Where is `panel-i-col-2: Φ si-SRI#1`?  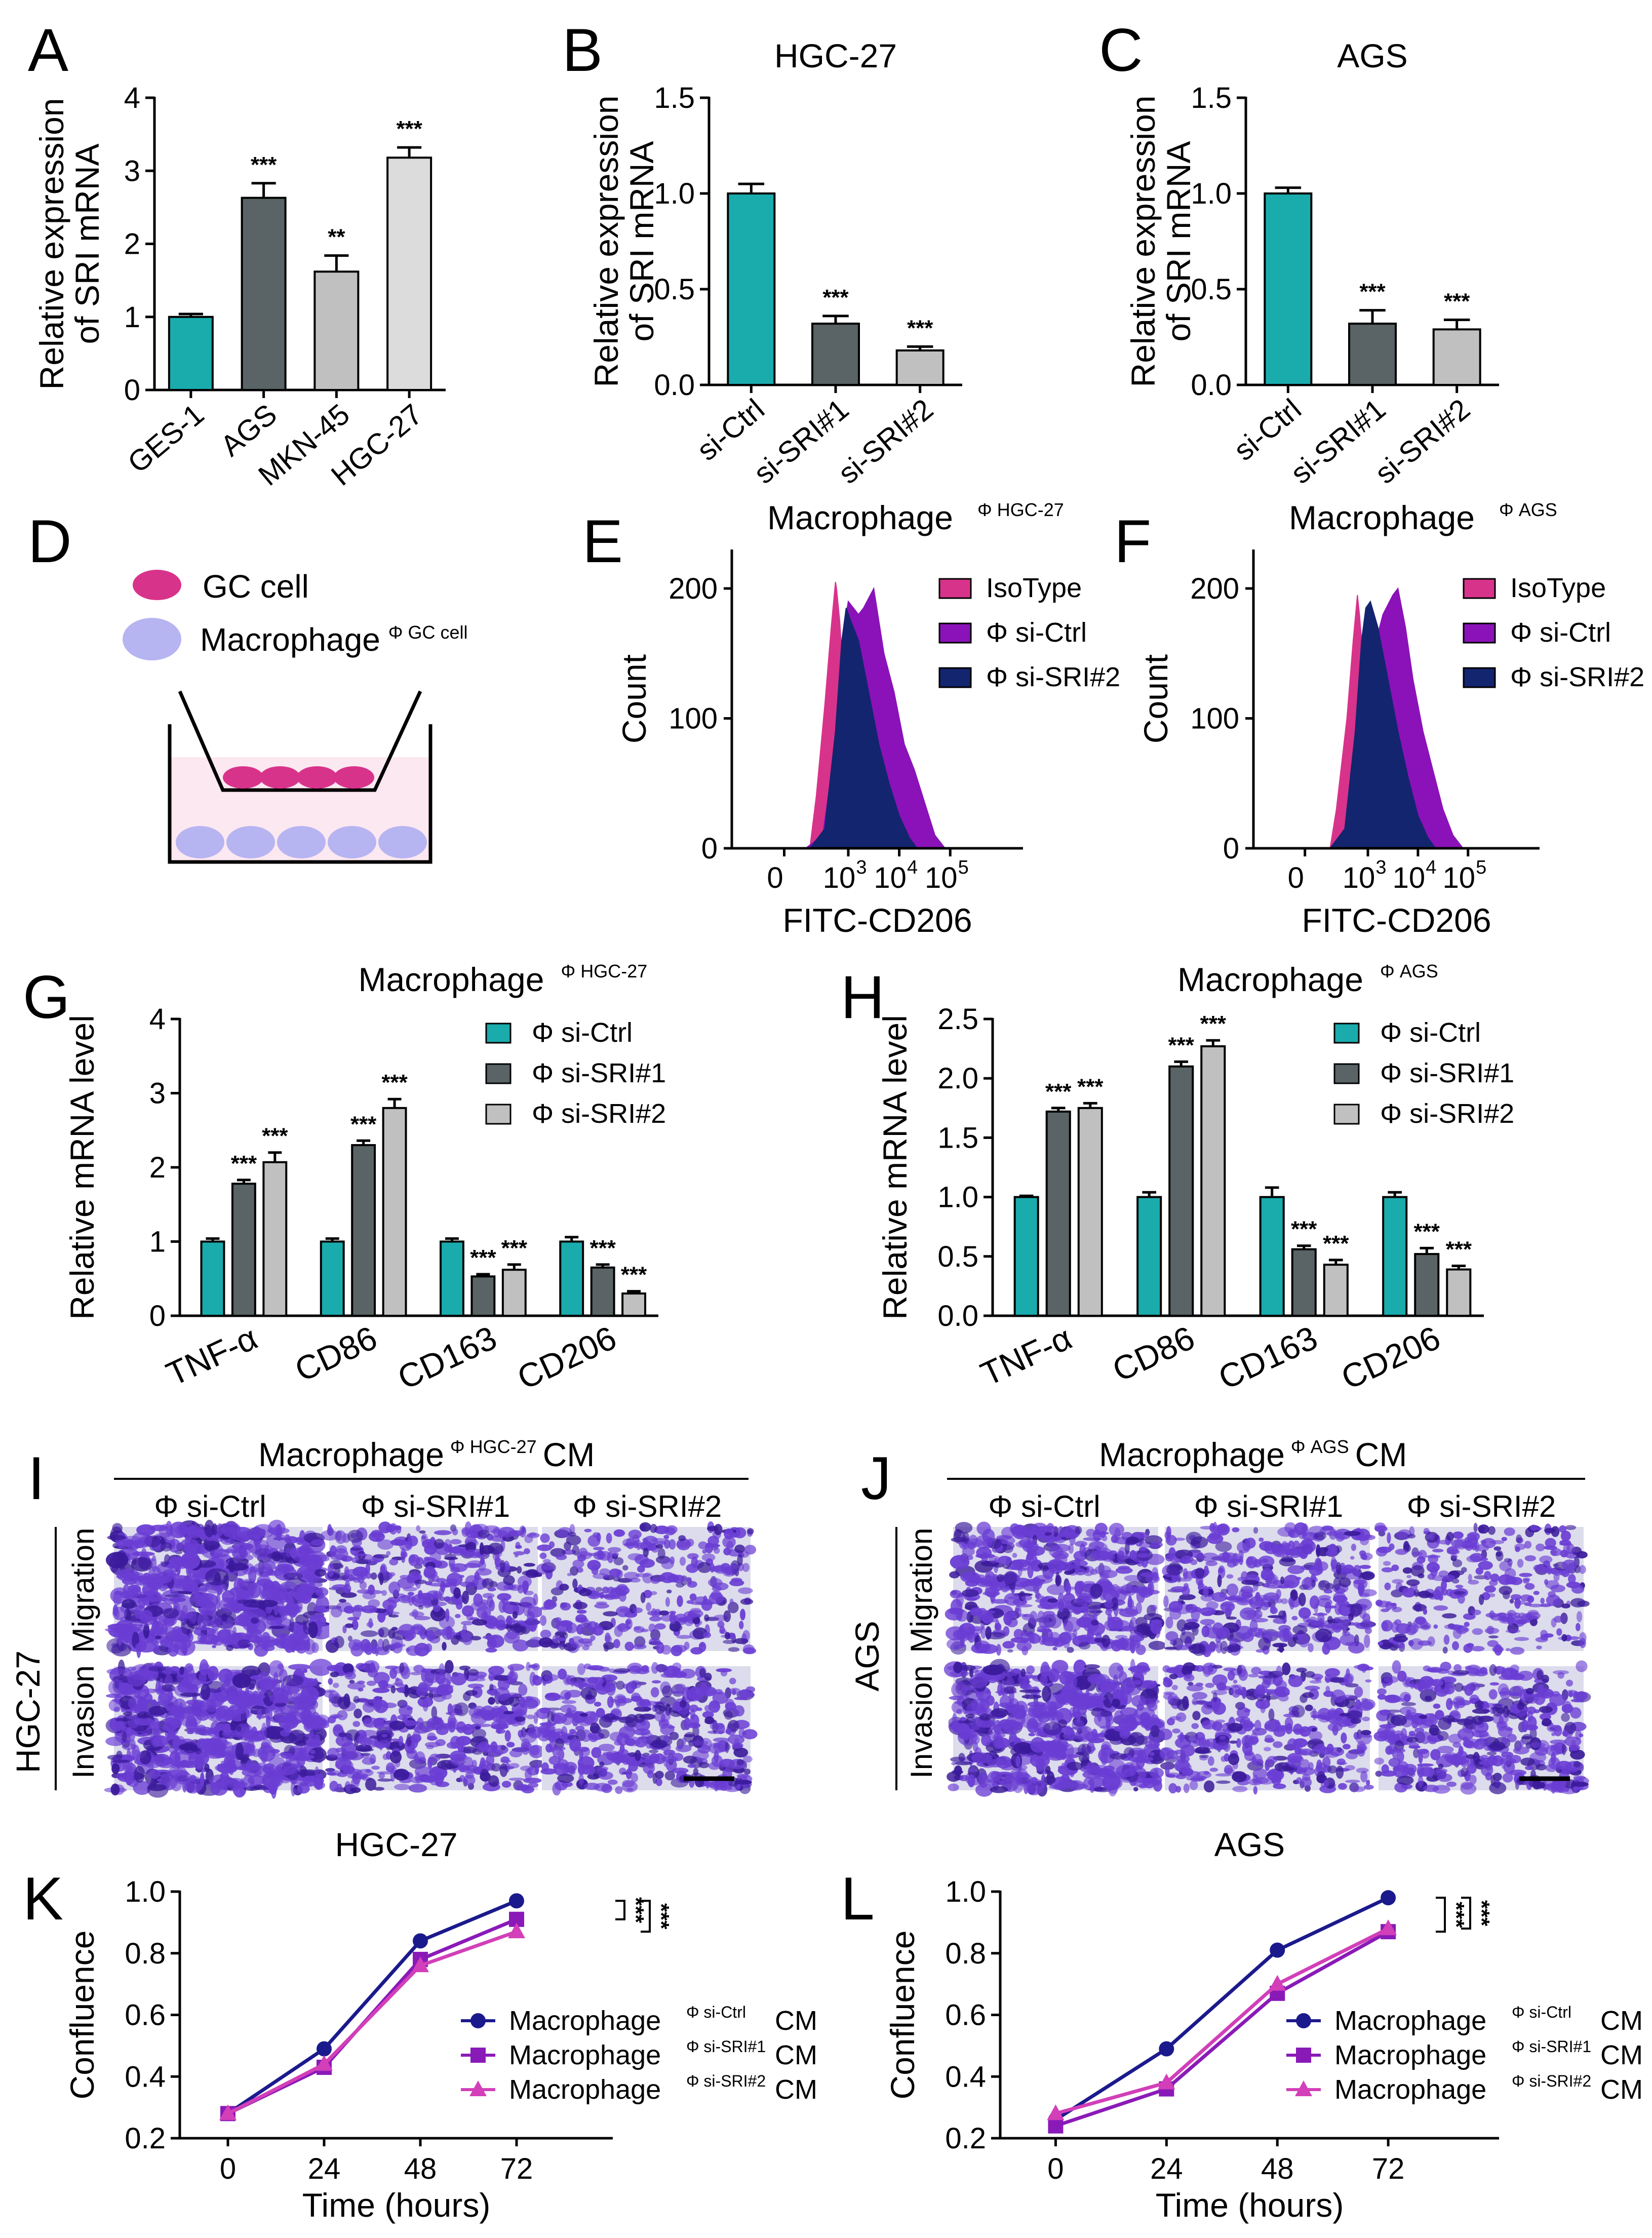 panel-i-col-2: Φ si-SRI#1 is located at coordinates (435, 1506).